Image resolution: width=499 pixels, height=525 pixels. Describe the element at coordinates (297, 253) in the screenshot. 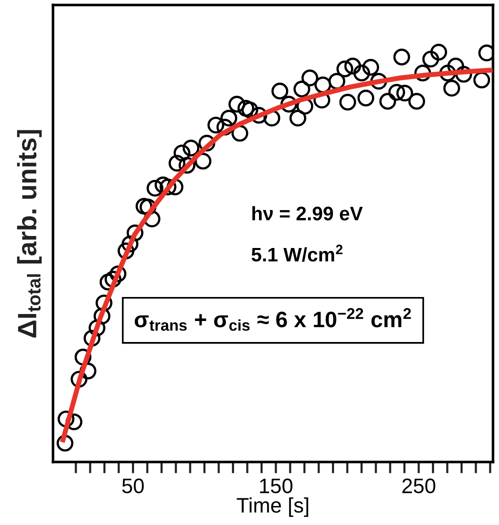

I see `annotation: 5.1 W/cm$^{2}$` at that location.